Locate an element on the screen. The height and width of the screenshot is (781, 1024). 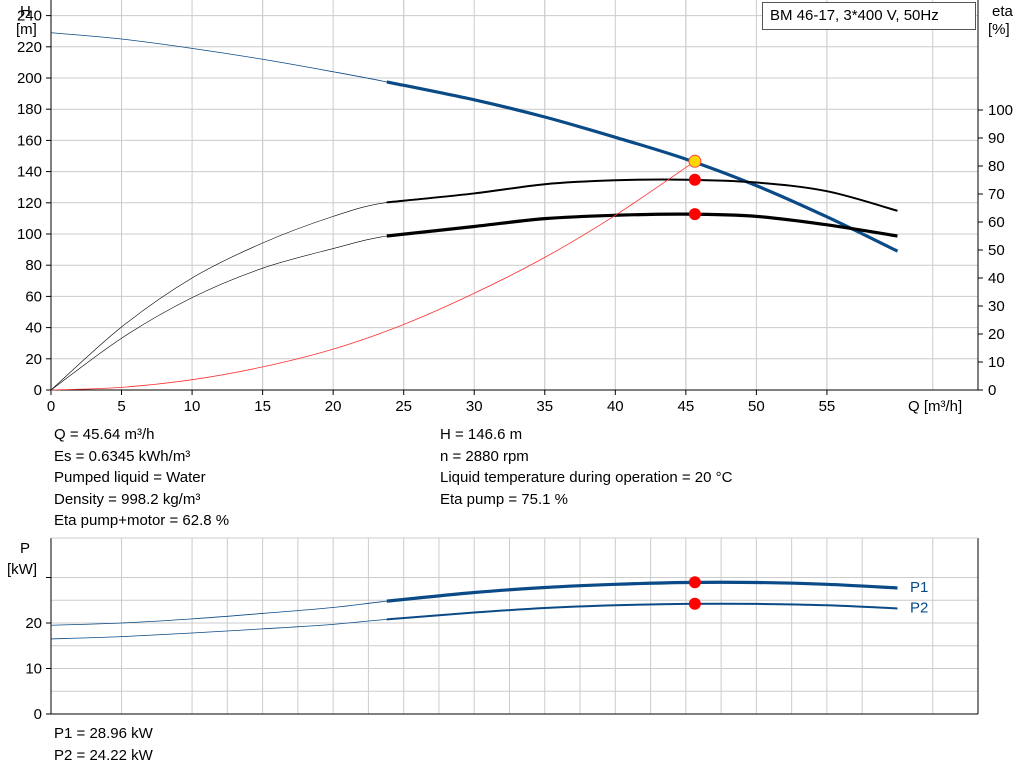
legend-p1: P1 is located at coordinates (919, 587).